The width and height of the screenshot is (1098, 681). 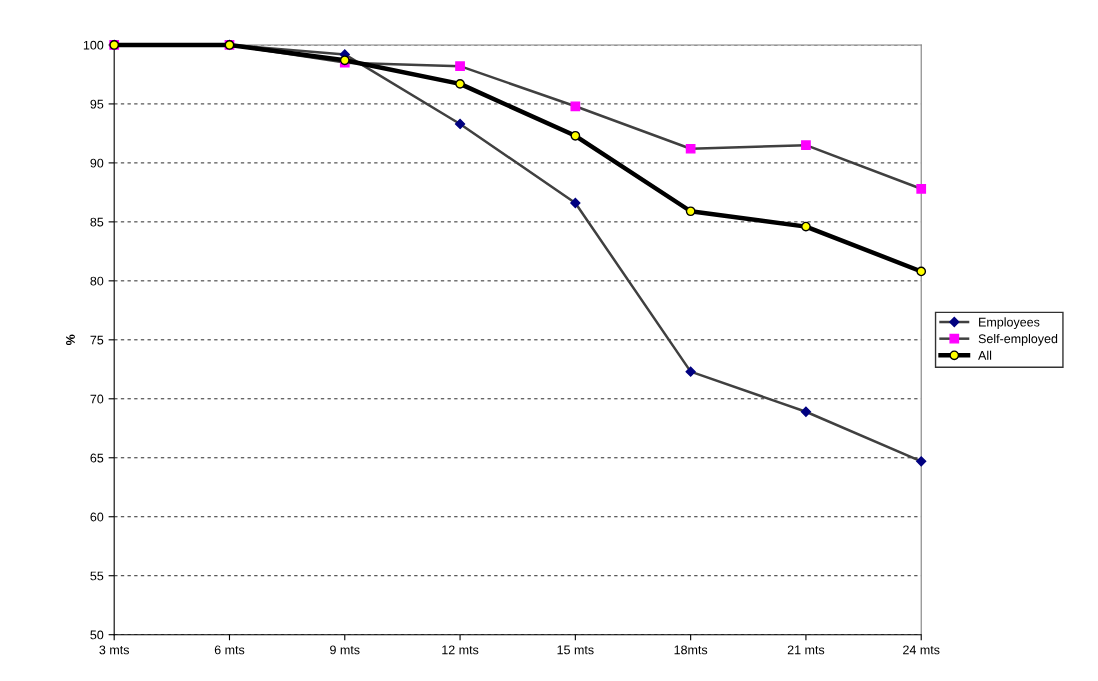 What do you see at coordinates (921, 650) in the screenshot?
I see `x-tick-label: 24 mts` at bounding box center [921, 650].